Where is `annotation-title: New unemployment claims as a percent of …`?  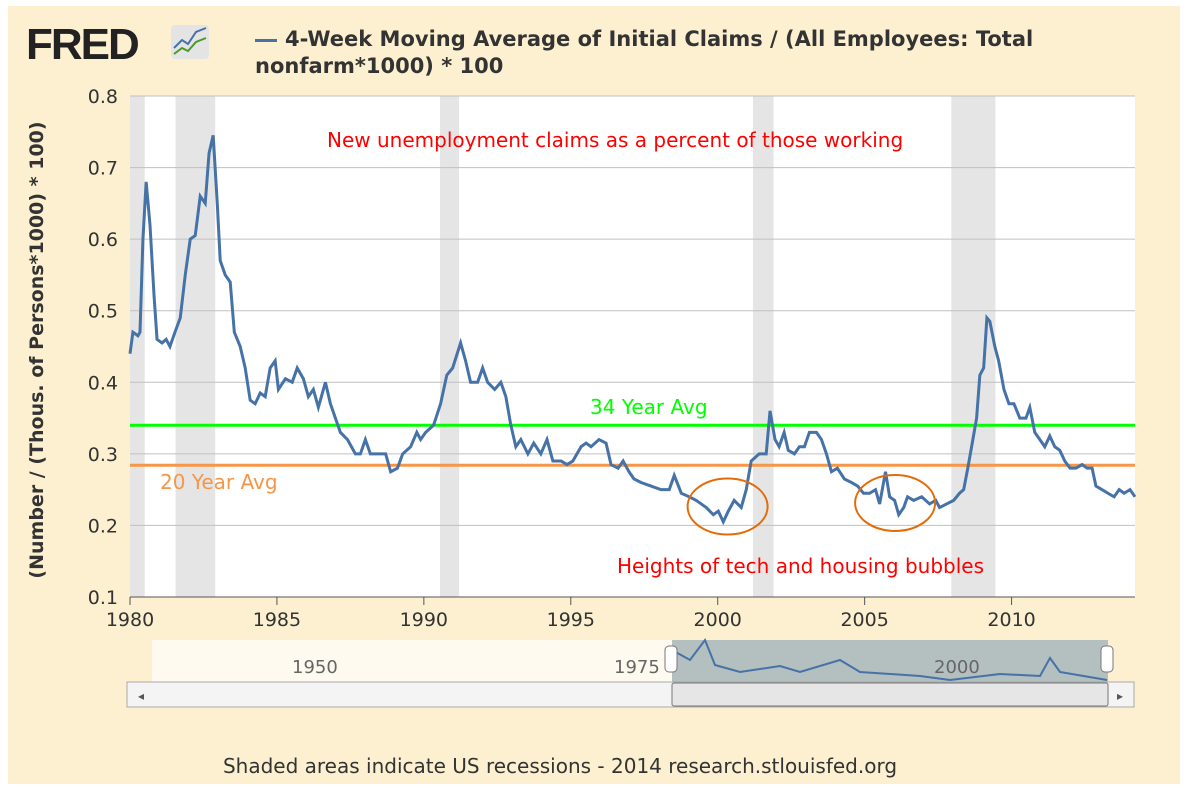
annotation-title: New unemployment claims as a percent of … is located at coordinates (615, 140).